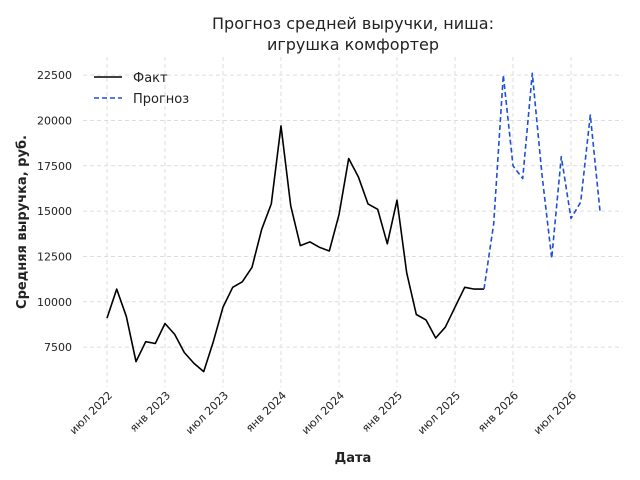 The width and height of the screenshot is (640, 480). I want to click on y-tick-label: 10000, so click(54, 302).